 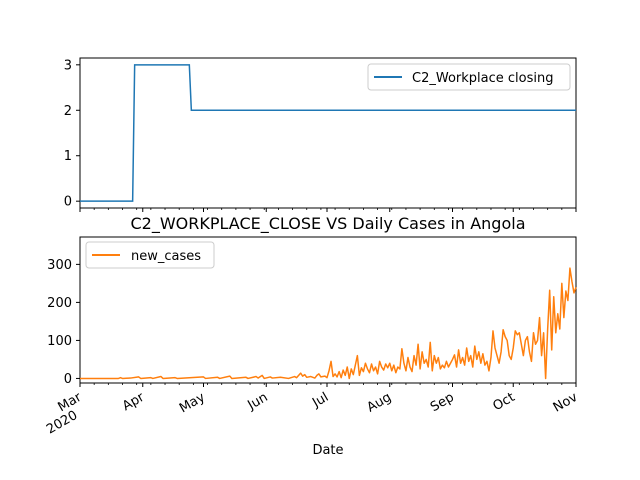 I want to click on bottom-legend: new_cases, so click(x=150, y=255).